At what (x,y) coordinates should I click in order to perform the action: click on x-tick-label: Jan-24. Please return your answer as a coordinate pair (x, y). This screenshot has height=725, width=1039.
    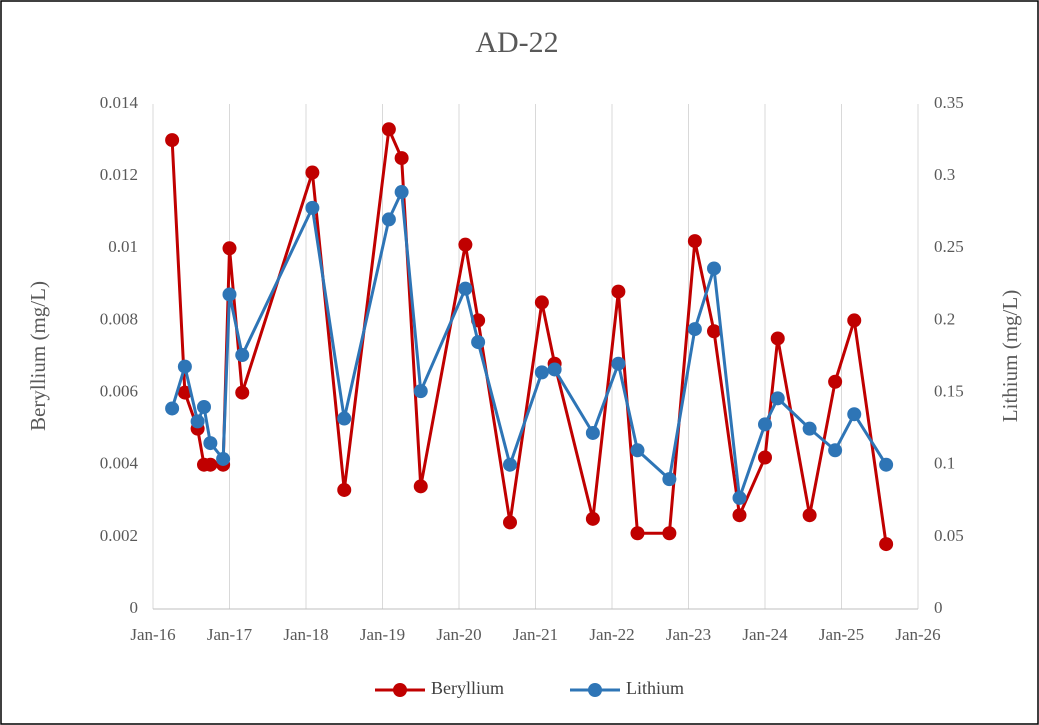
    Looking at the image, I should click on (765, 634).